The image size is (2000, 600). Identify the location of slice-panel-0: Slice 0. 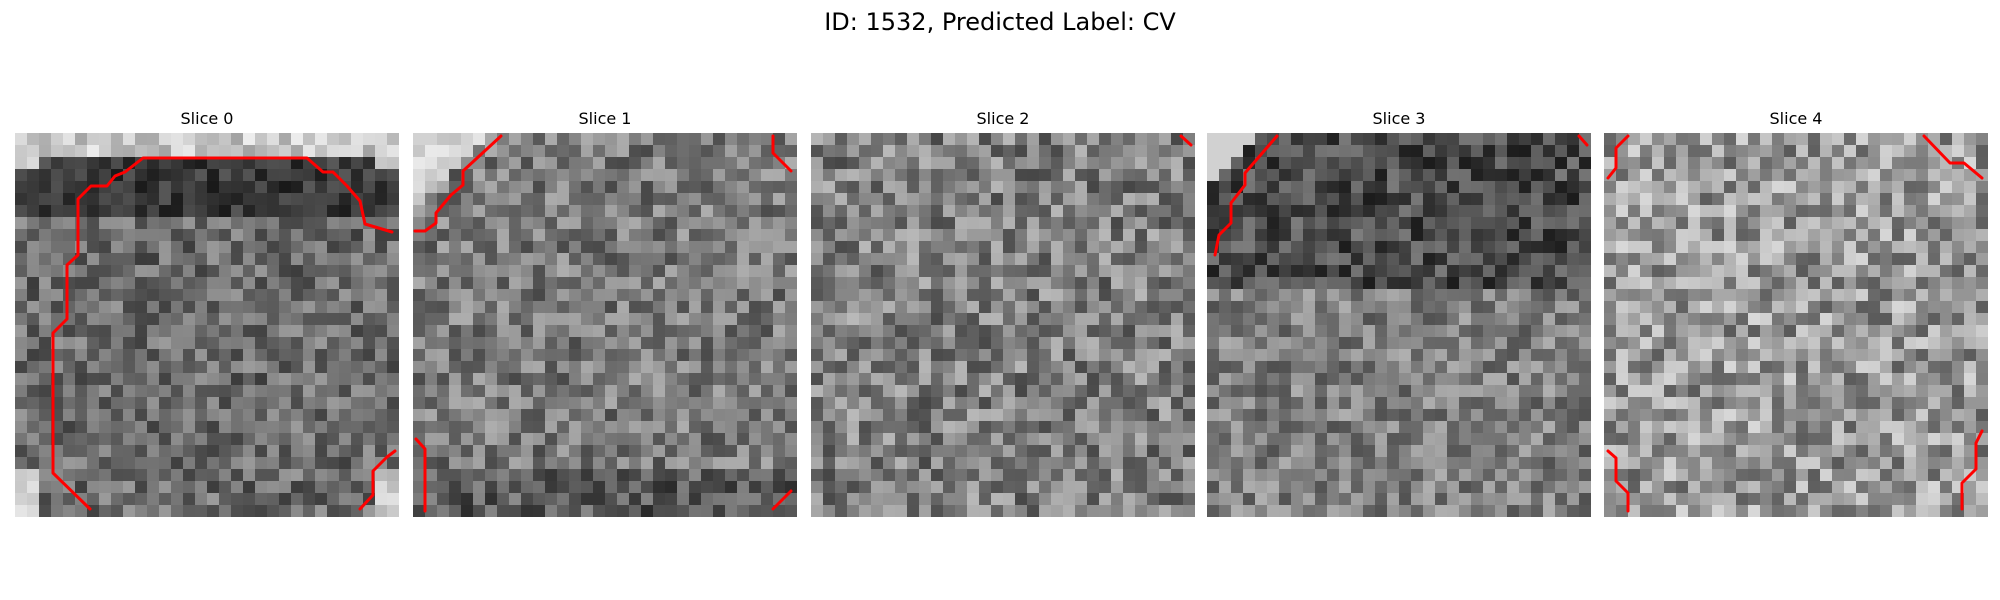
(207, 312).